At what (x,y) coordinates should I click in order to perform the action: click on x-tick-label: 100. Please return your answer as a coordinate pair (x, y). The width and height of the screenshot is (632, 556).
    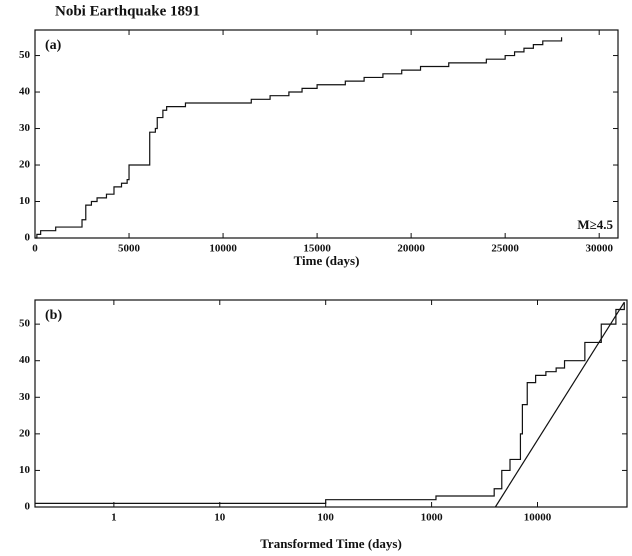
    Looking at the image, I should click on (325, 518).